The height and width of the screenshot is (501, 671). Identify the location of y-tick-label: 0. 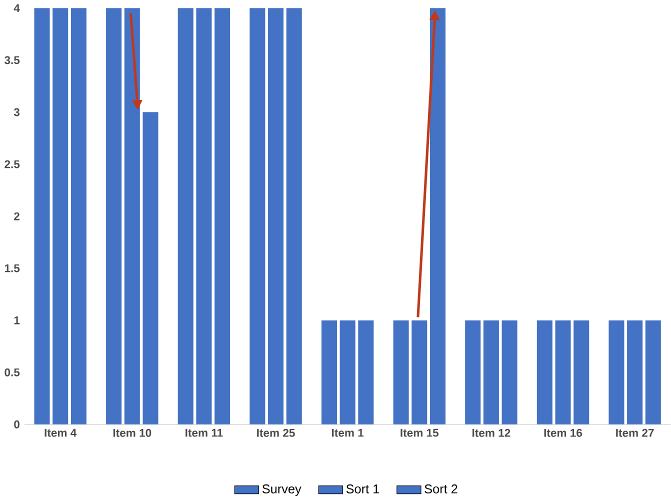
(17, 424).